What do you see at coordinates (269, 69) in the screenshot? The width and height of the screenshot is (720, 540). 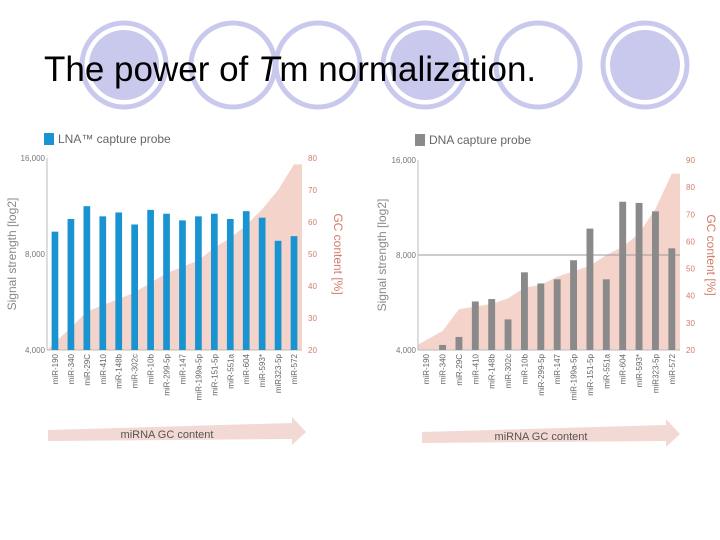 I see `title-italic-text: T` at bounding box center [269, 69].